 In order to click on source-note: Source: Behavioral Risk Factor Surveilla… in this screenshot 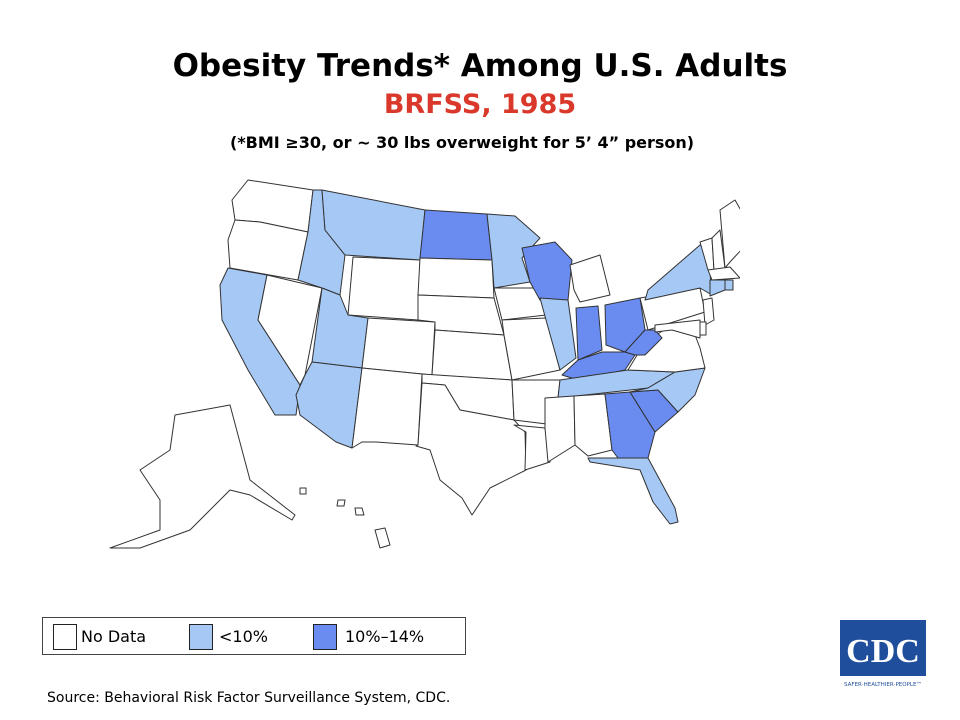, I will do `click(249, 698)`.